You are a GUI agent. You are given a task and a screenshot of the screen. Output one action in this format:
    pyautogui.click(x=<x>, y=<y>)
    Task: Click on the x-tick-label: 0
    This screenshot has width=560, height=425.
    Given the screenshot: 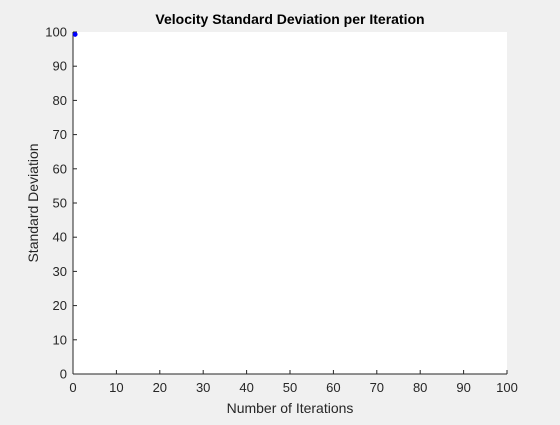 What is the action you would take?
    pyautogui.click(x=72, y=387)
    